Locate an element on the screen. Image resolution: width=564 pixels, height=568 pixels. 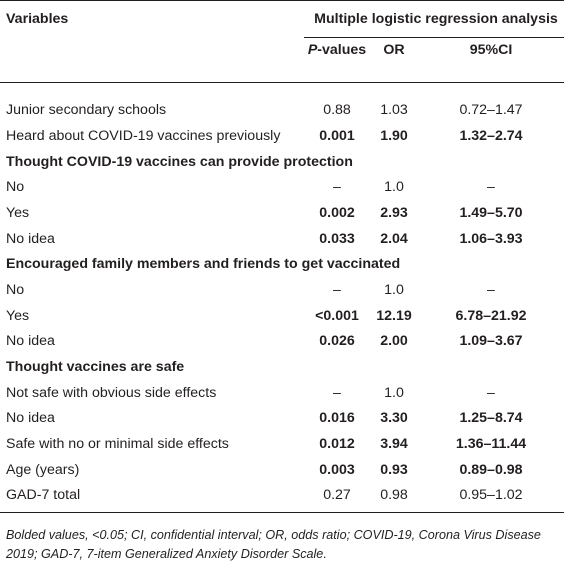
row-label: Age (years) is located at coordinates (43, 469).